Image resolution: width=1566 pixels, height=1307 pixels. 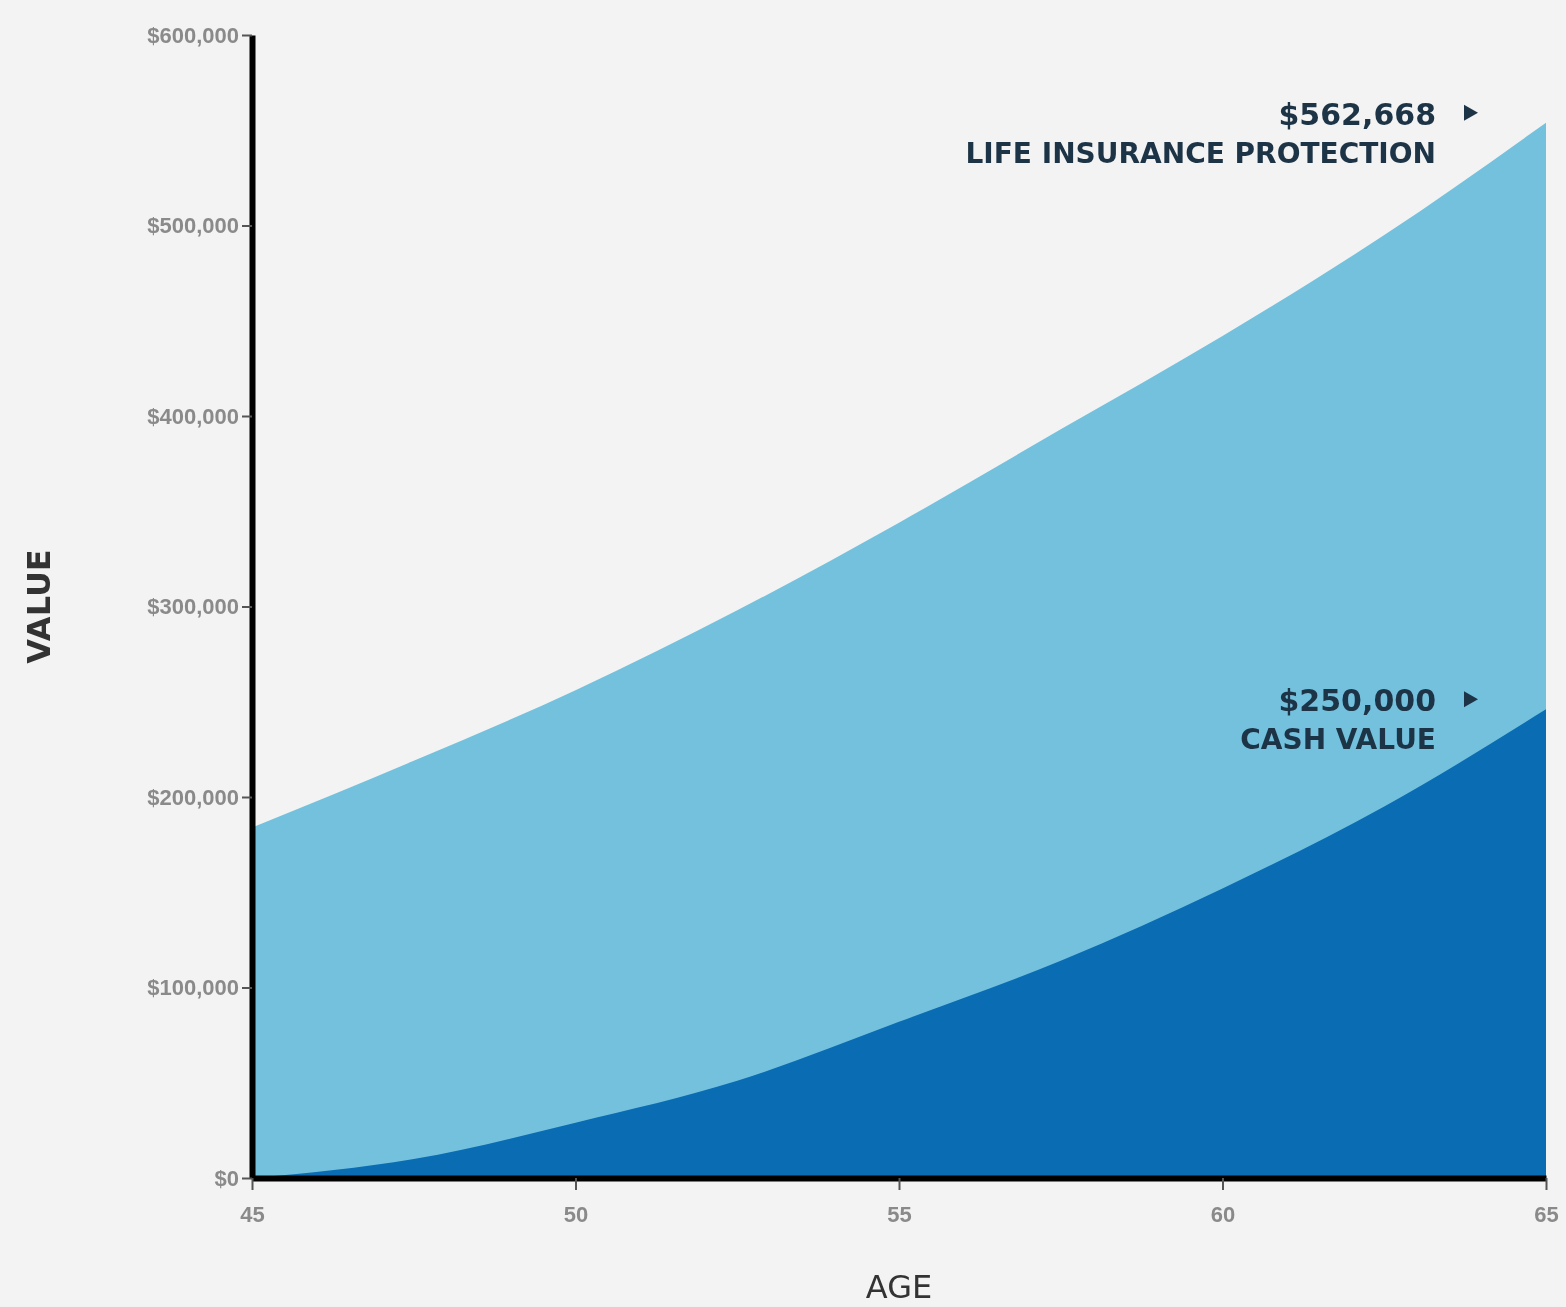 I want to click on series-label: CASH VALUE, so click(x=1338, y=740).